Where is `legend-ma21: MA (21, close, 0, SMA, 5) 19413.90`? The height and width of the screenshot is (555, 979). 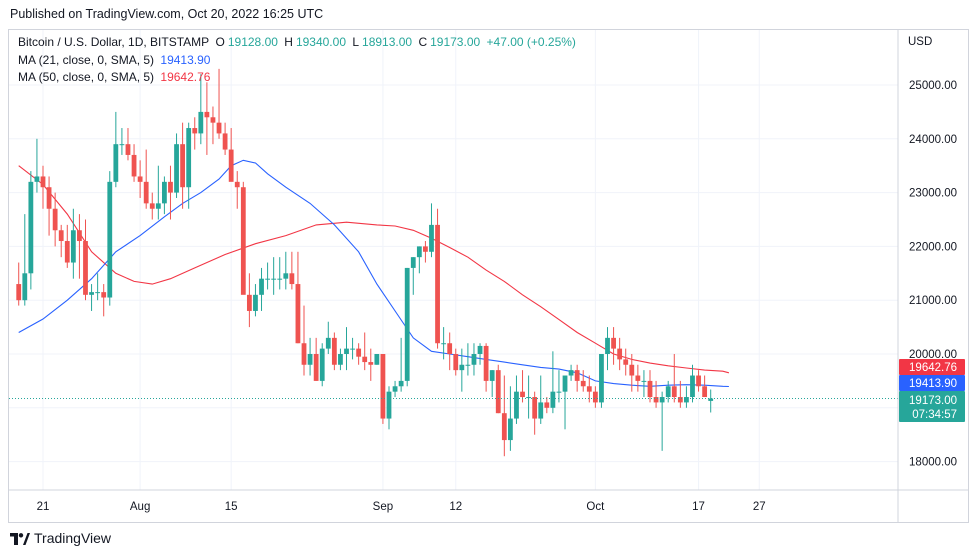 legend-ma21: MA (21, close, 0, SMA, 5) 19413.90 is located at coordinates (115, 60).